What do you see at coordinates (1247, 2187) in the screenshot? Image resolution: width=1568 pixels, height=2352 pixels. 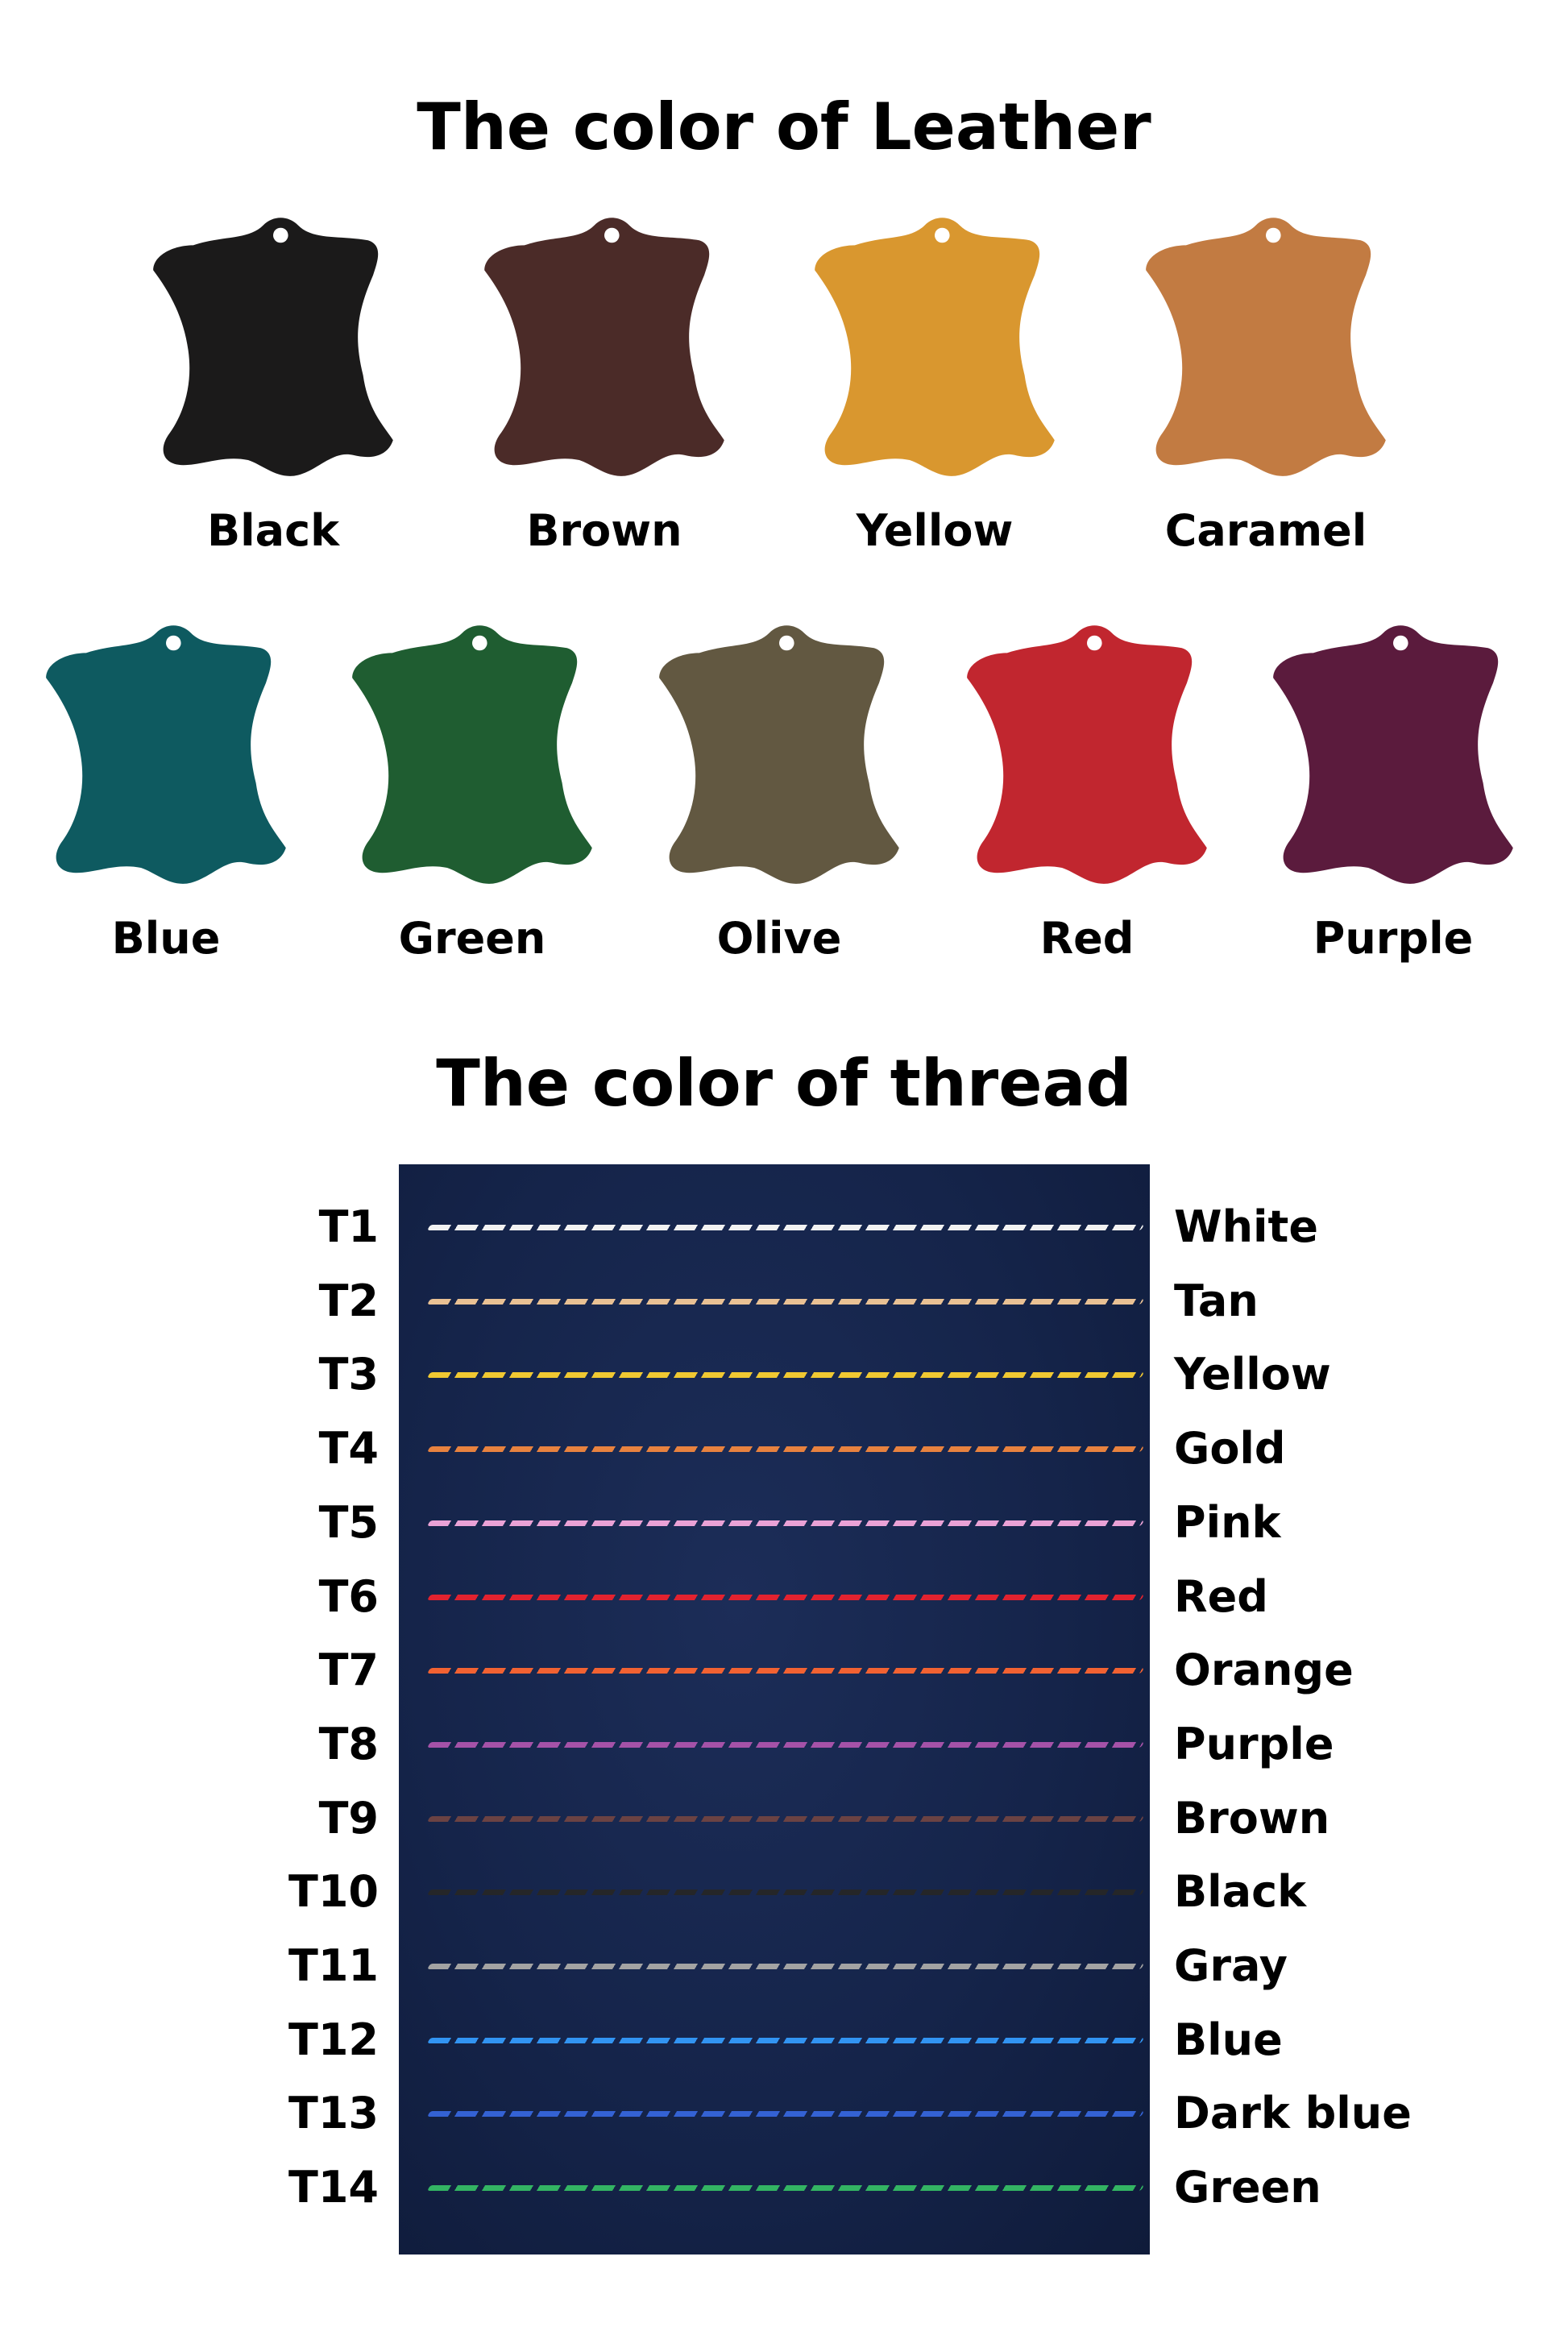 I see `thread-color-name: Green` at bounding box center [1247, 2187].